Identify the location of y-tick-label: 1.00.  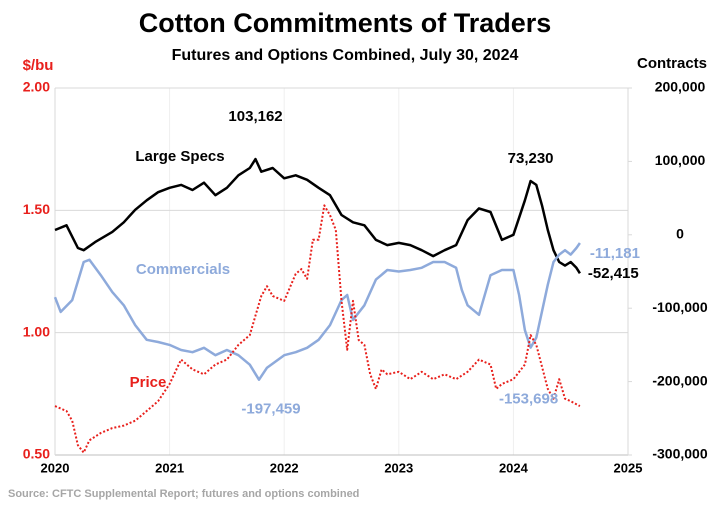
(36, 331).